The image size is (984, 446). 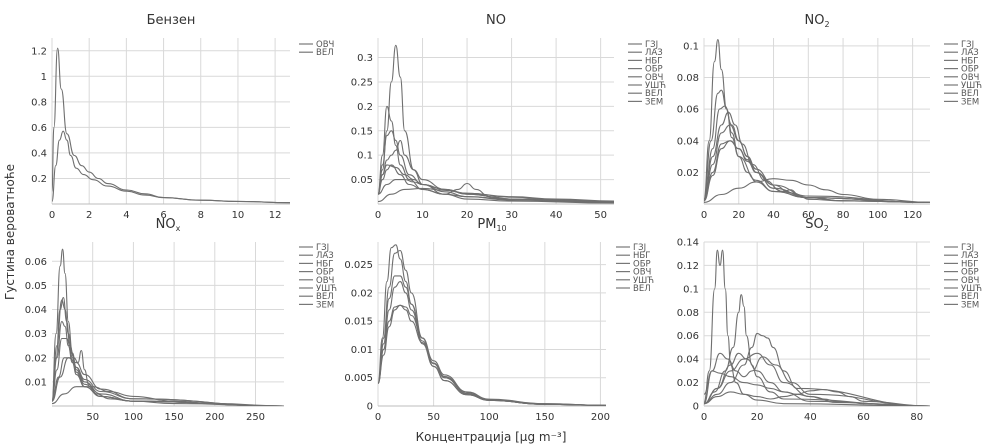 I want to click on y-tick-label: 0.005, so click(x=358, y=378).